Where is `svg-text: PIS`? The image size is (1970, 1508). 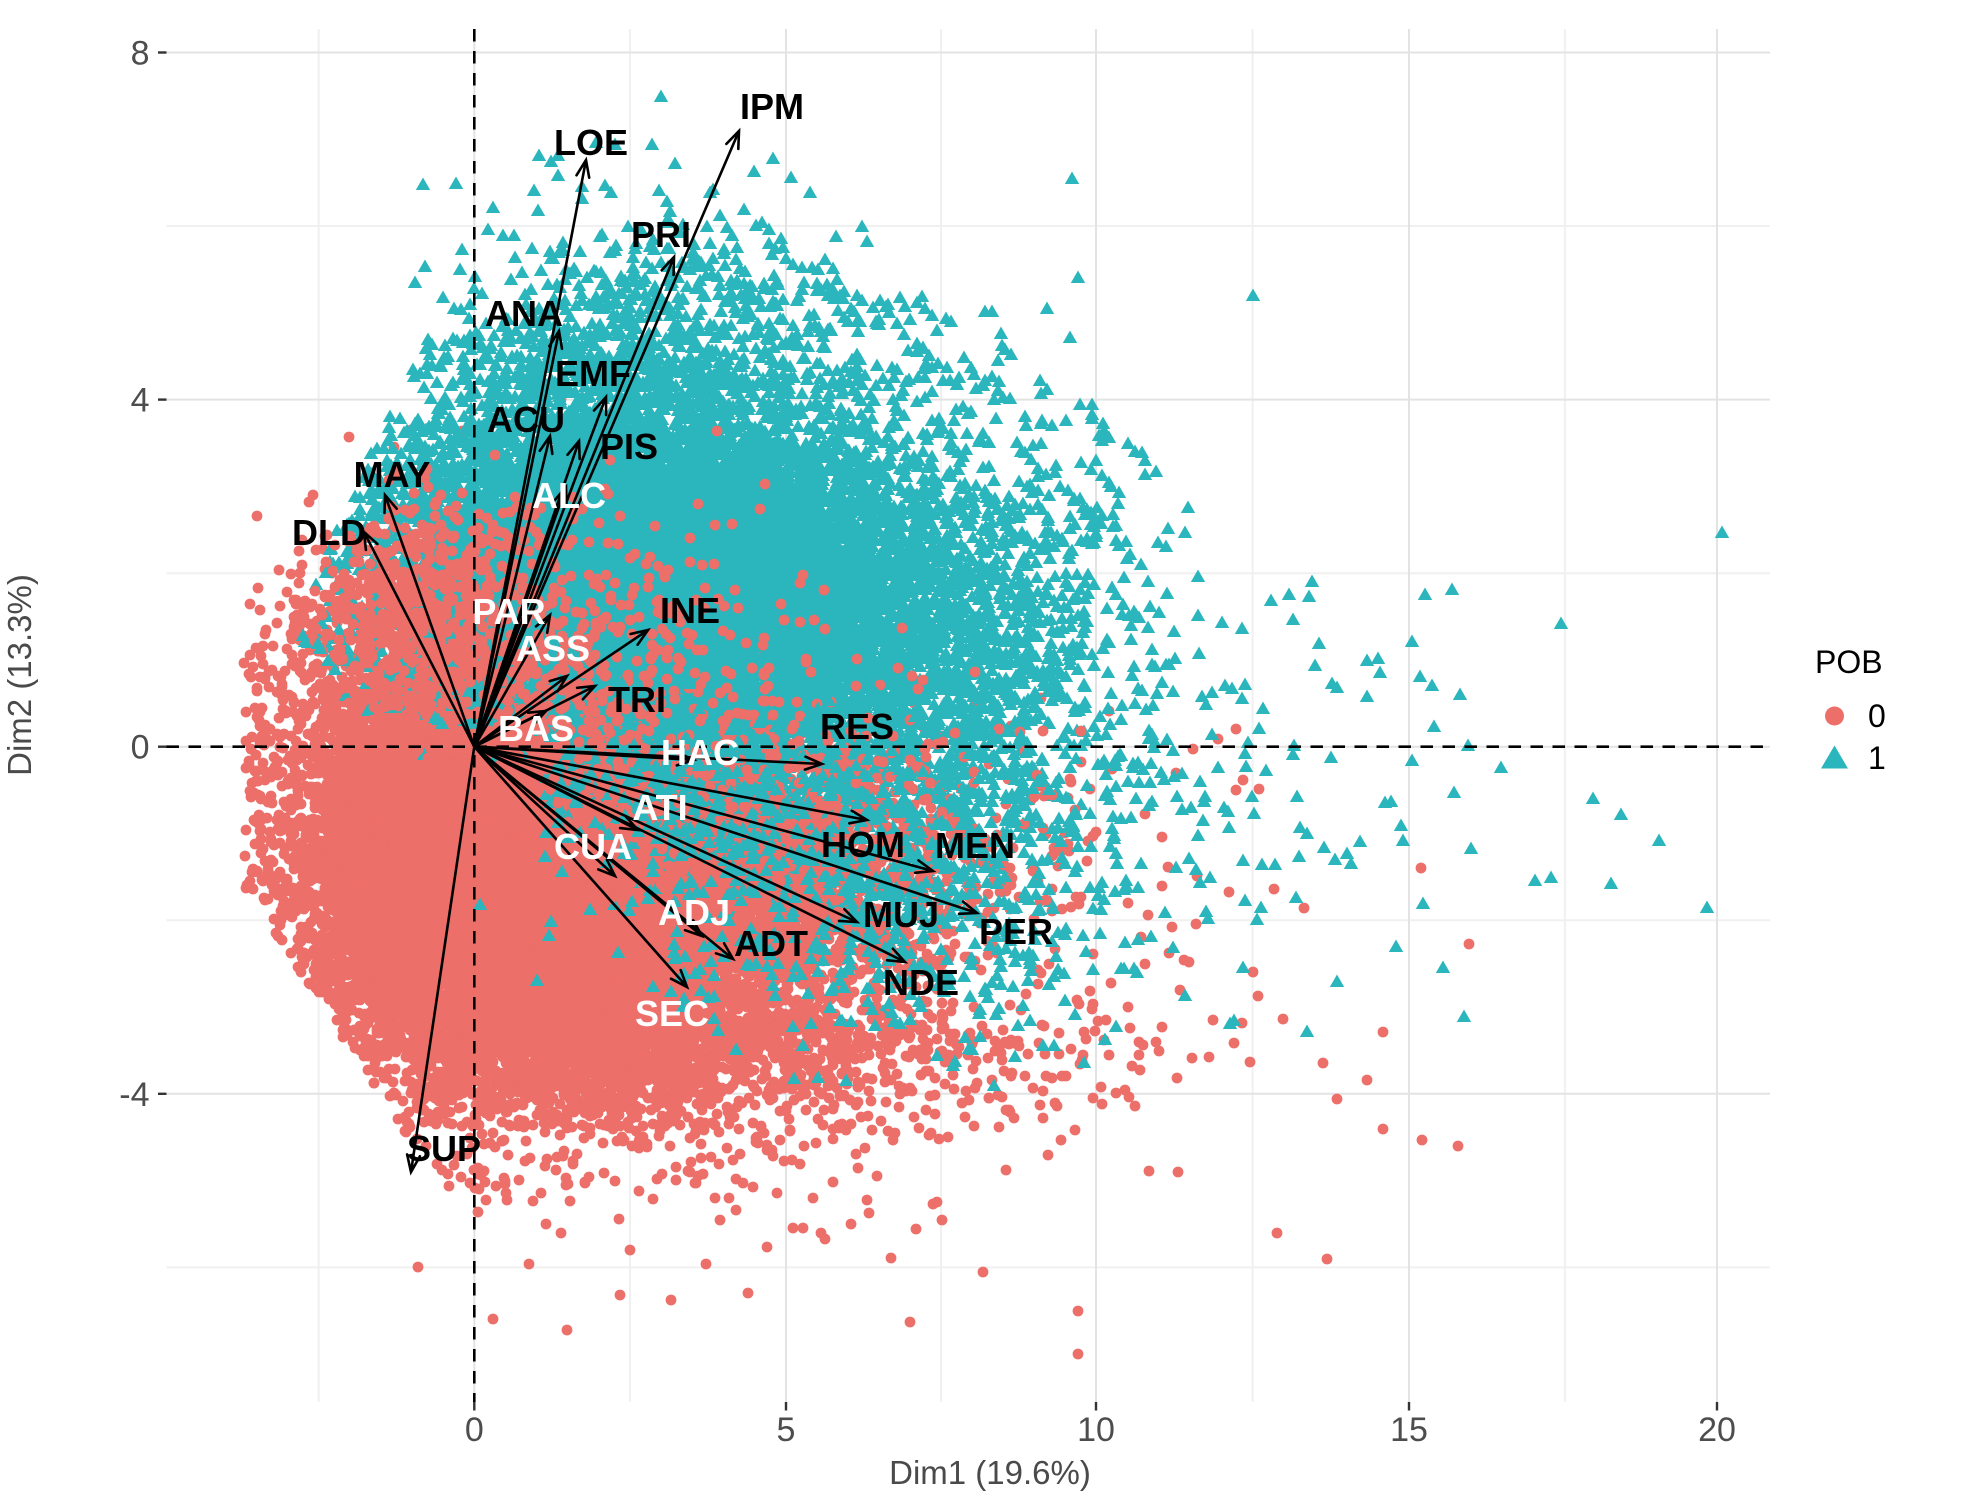 svg-text: PIS is located at coordinates (629, 446).